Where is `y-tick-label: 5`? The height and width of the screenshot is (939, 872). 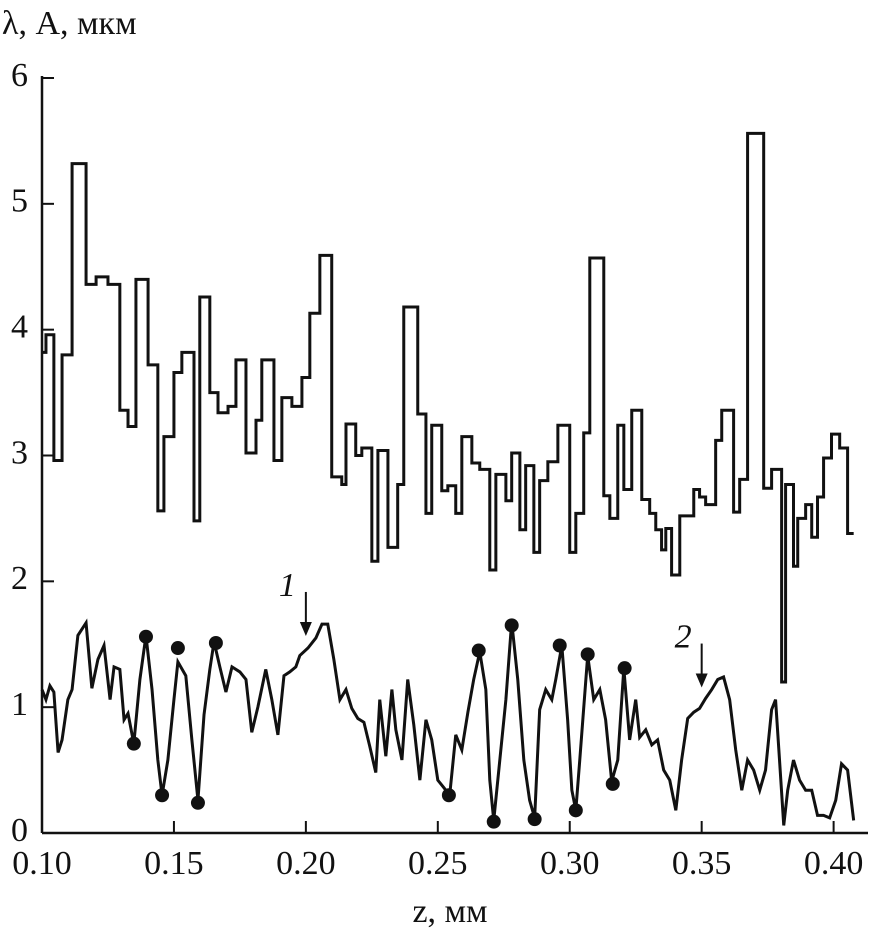
y-tick-label: 5 is located at coordinates (19, 201).